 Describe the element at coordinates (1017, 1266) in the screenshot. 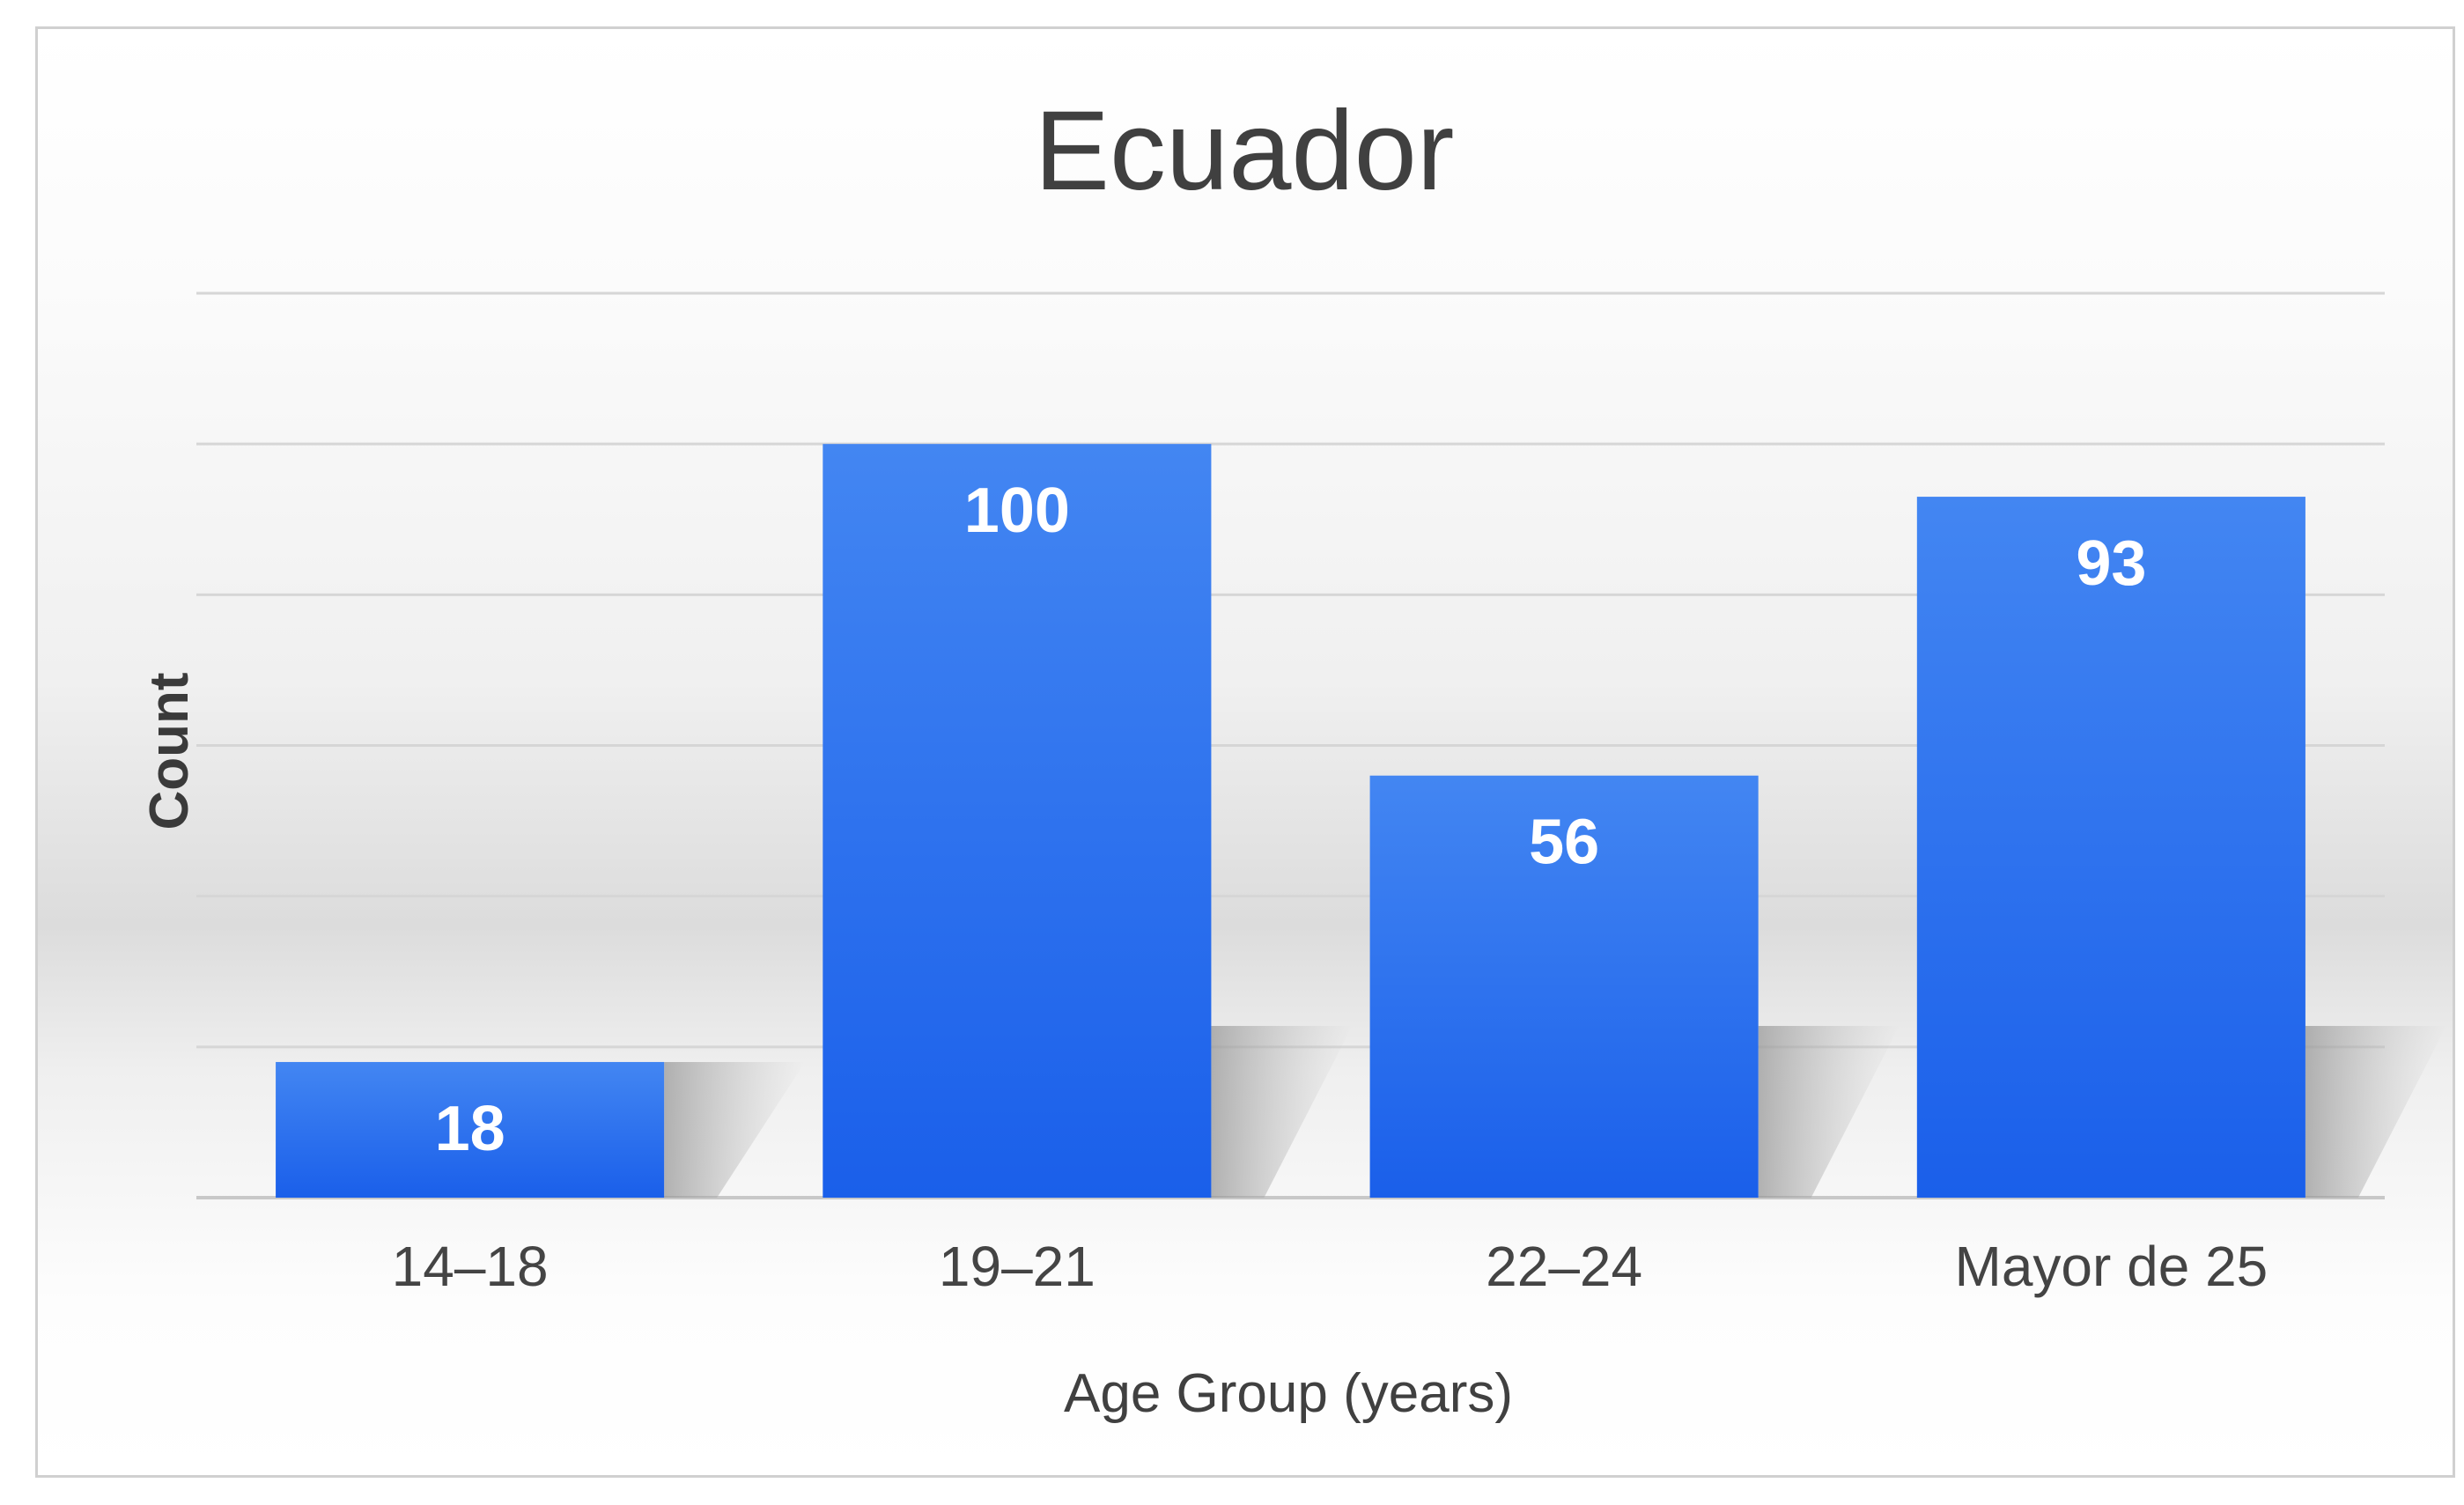

I see `x-tick-label: 19–21` at that location.